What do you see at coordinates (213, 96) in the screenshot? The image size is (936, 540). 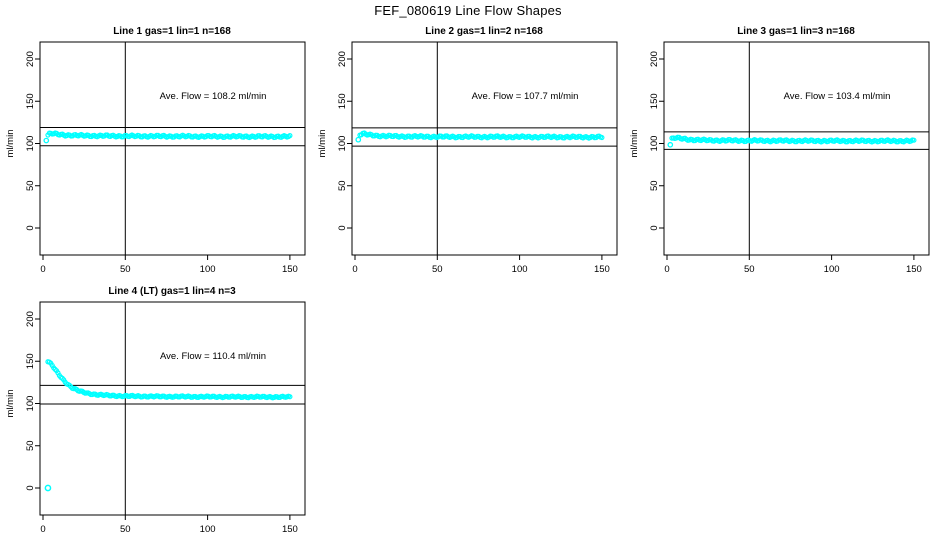 I see `ave-flow-annotation: Ave. Flow = 108.2 ml/min` at bounding box center [213, 96].